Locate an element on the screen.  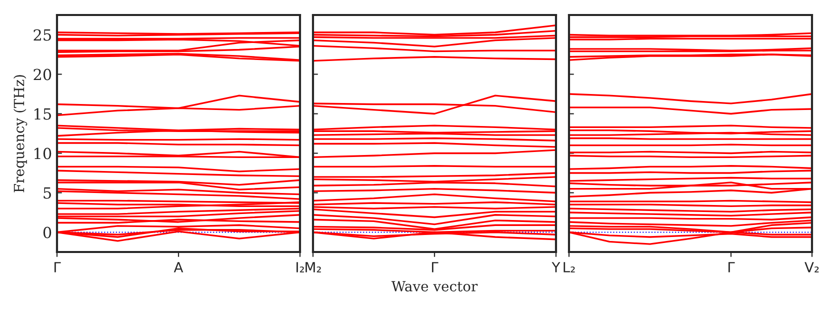
y-axis-title: Frequency (THz) is located at coordinates (21, 133).